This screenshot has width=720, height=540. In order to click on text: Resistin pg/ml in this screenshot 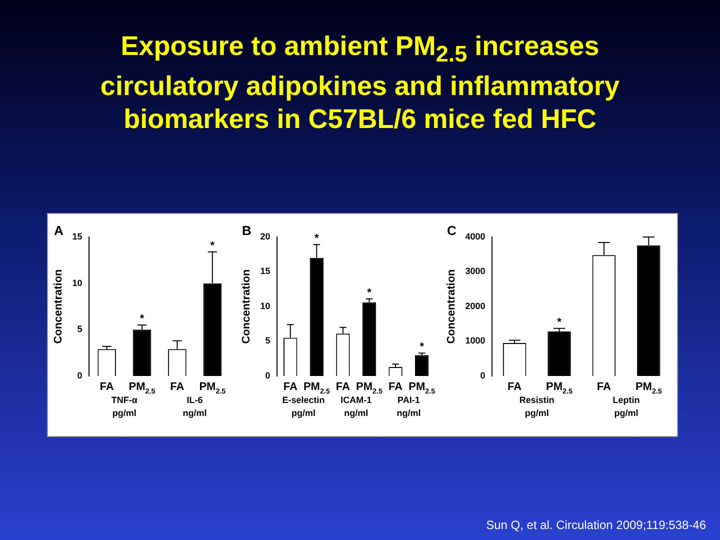, I will do `click(536, 406)`.